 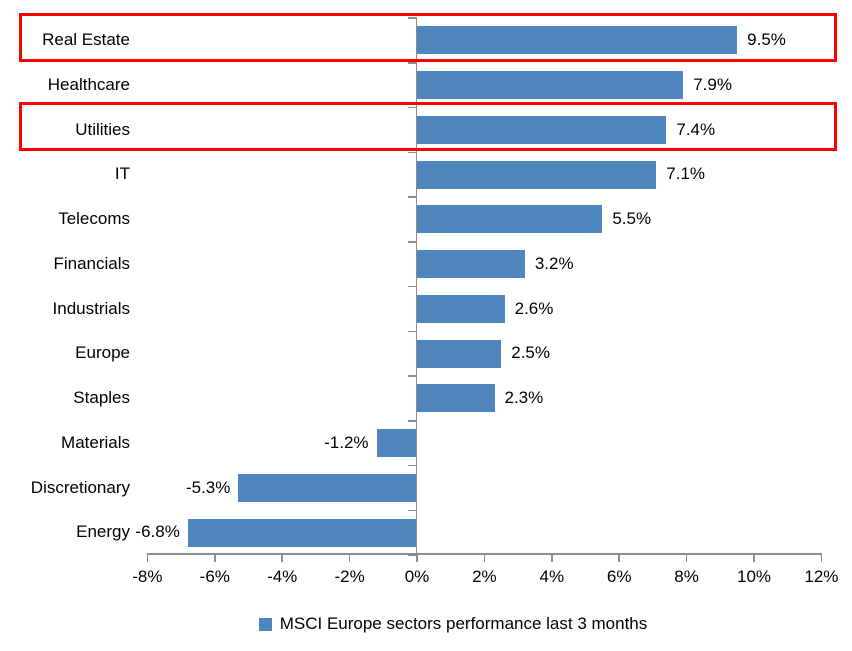 What do you see at coordinates (95, 442) in the screenshot?
I see `category-label-materials: Materials` at bounding box center [95, 442].